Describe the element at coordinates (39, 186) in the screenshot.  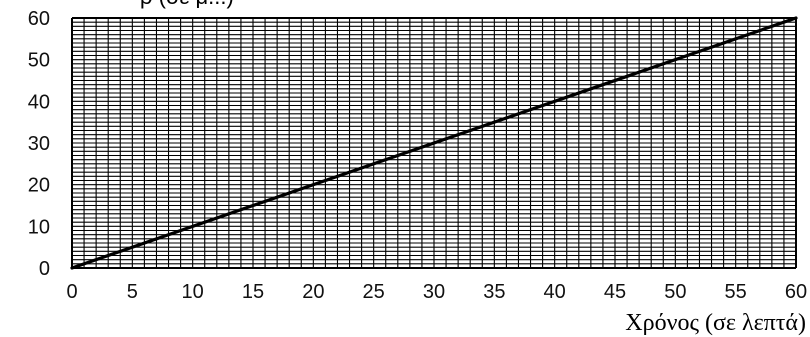
I see `y-tick-label: 20` at that location.